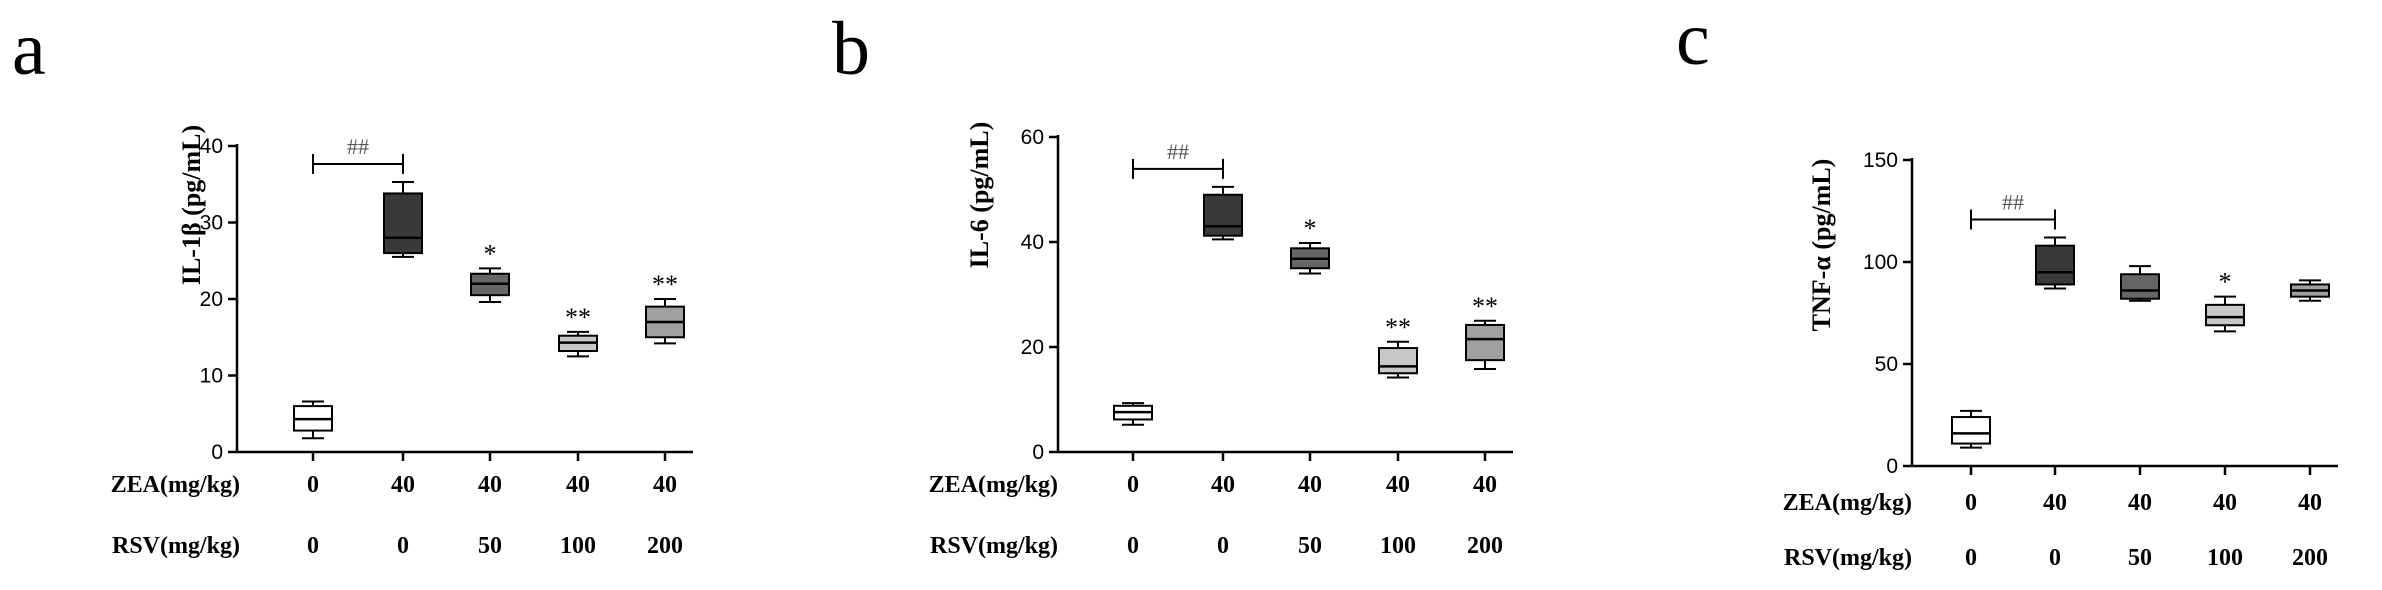 This screenshot has width=2382, height=590. What do you see at coordinates (1821, 245) in the screenshot?
I see `y-axis-label-c: TNF-α (pg/mL)` at bounding box center [1821, 245].